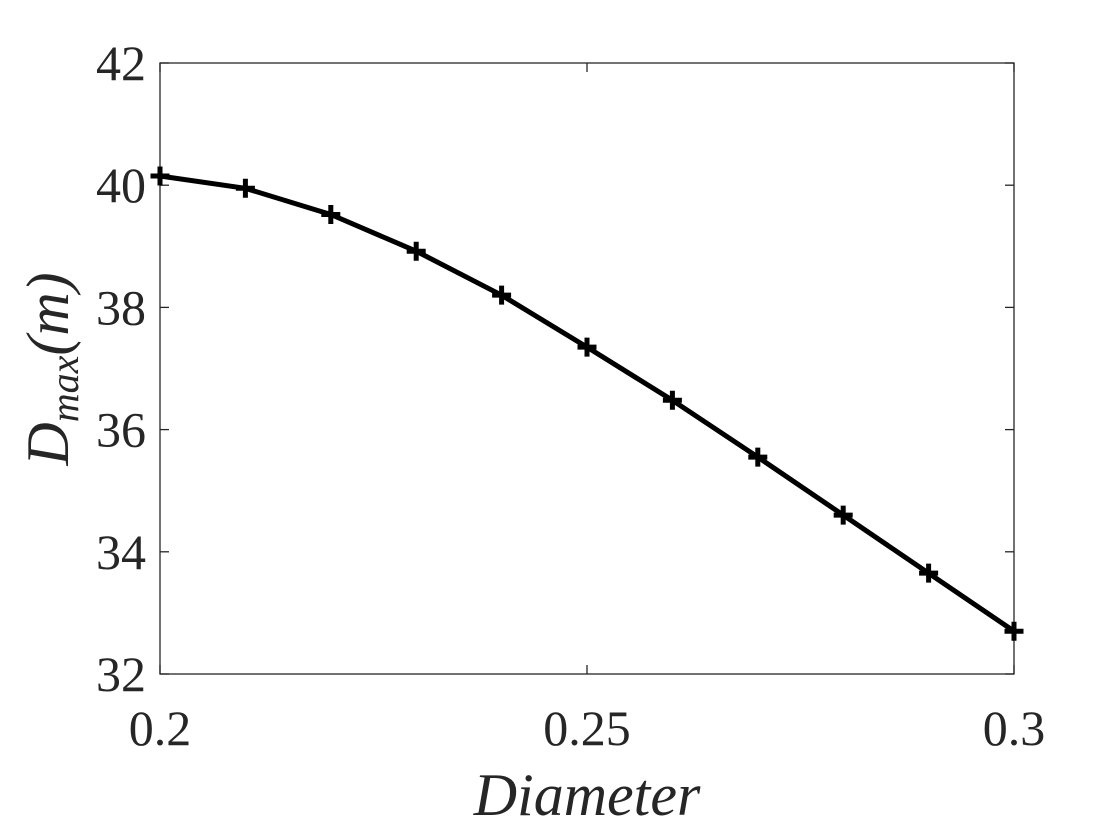 This screenshot has width=1120, height=840. Describe the element at coordinates (1014, 728) in the screenshot. I see `x-tick-label: 0.3` at that location.